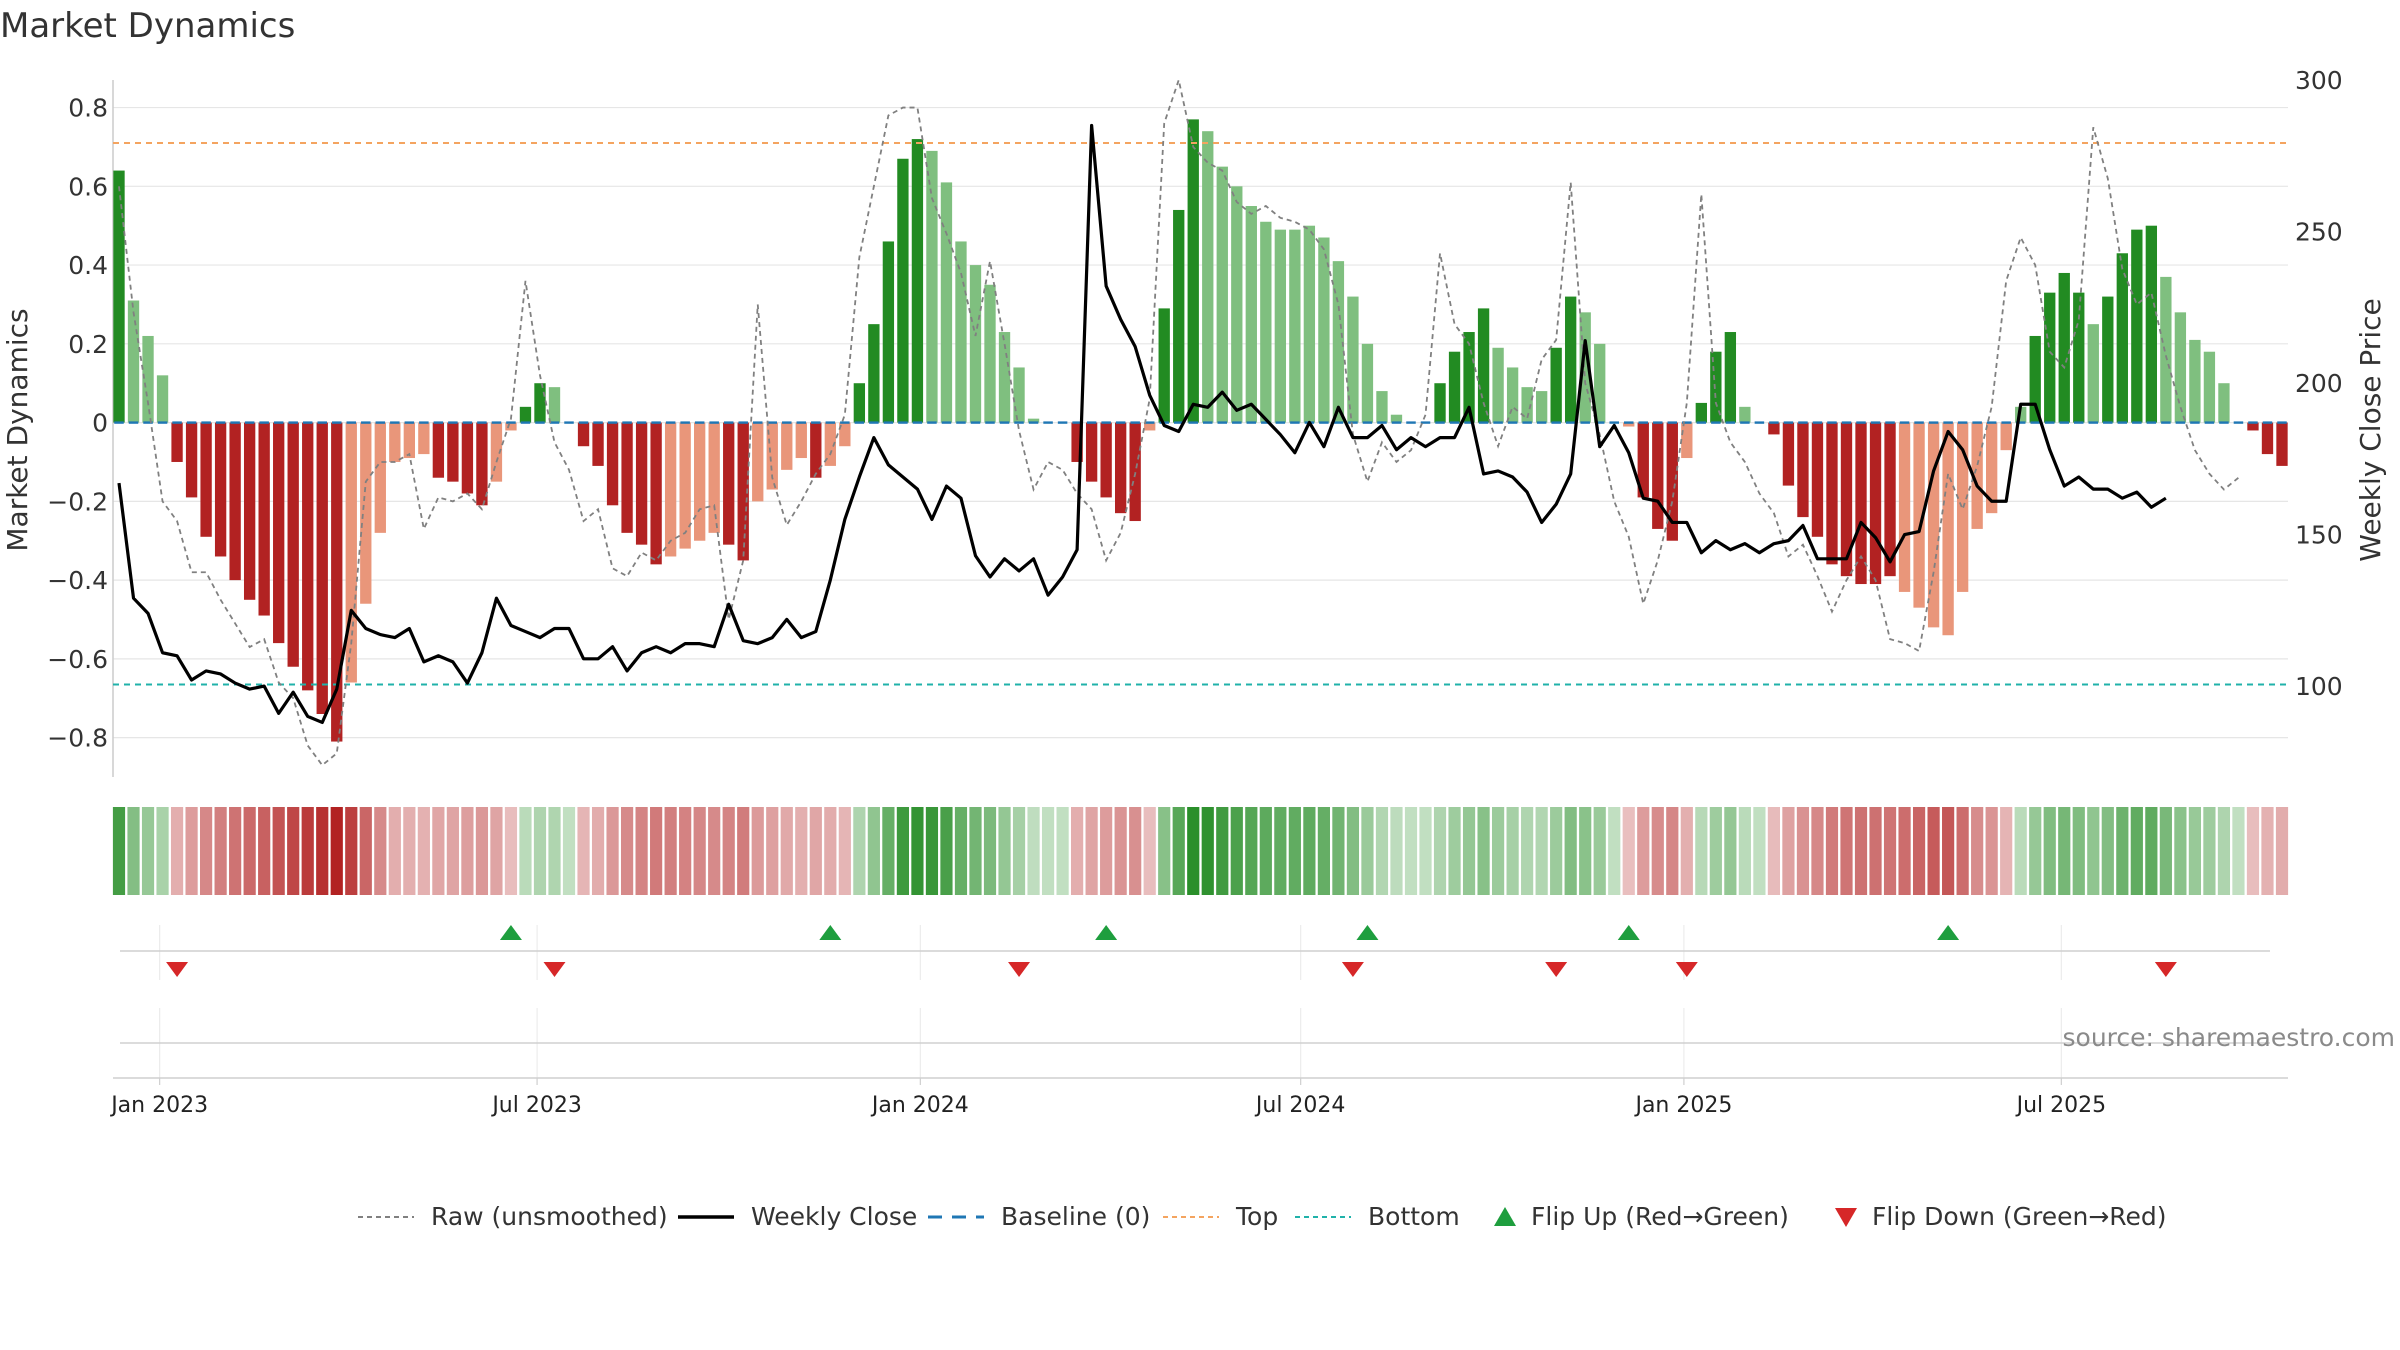 Image resolution: width=2400 pixels, height=1350 pixels. I want to click on regime-heat-strip, so click(1200, 851).